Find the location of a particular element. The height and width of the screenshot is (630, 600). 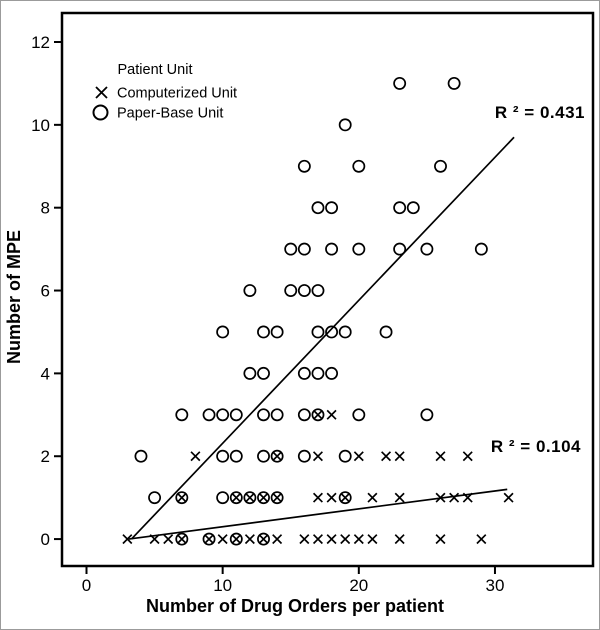

y-axis-tick-label: 12 is located at coordinates (40, 42).